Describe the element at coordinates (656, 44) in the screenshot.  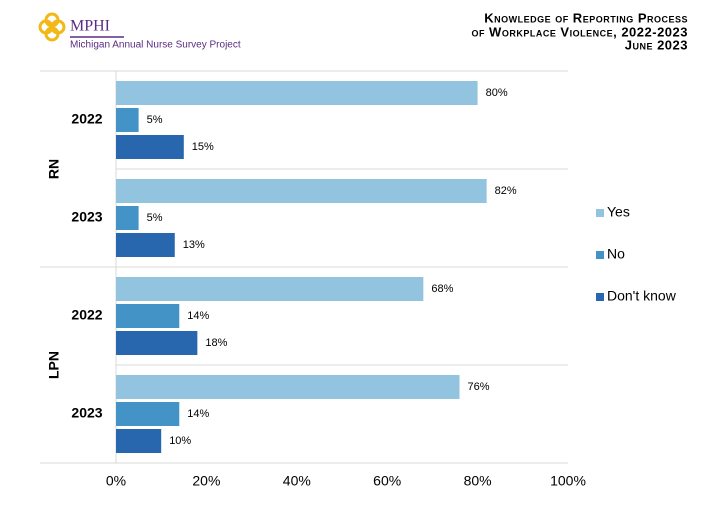
I see `chart-subtitle: June 2023` at that location.